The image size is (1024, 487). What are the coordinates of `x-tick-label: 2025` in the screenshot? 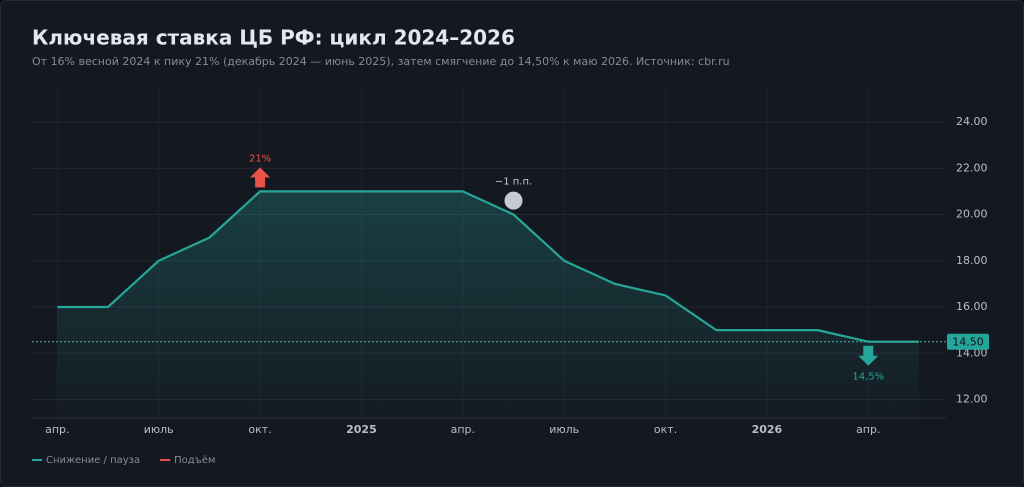 It's located at (361, 429).